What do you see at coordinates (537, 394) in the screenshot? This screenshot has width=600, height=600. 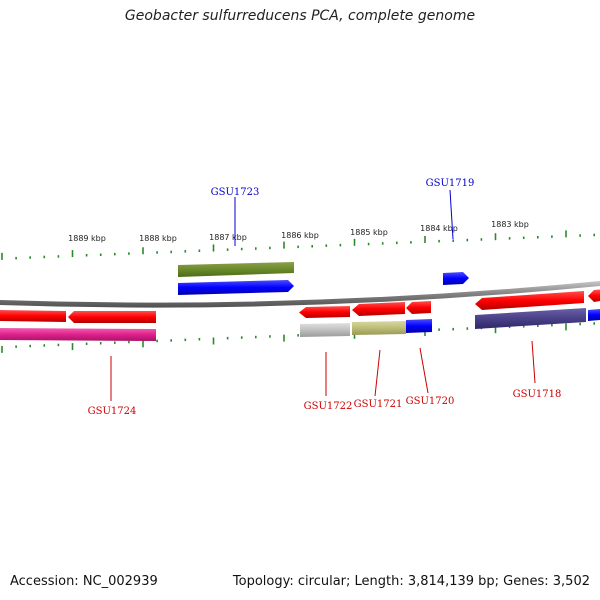 I see `gene-label-gsu1718: GSU1718` at bounding box center [537, 394].